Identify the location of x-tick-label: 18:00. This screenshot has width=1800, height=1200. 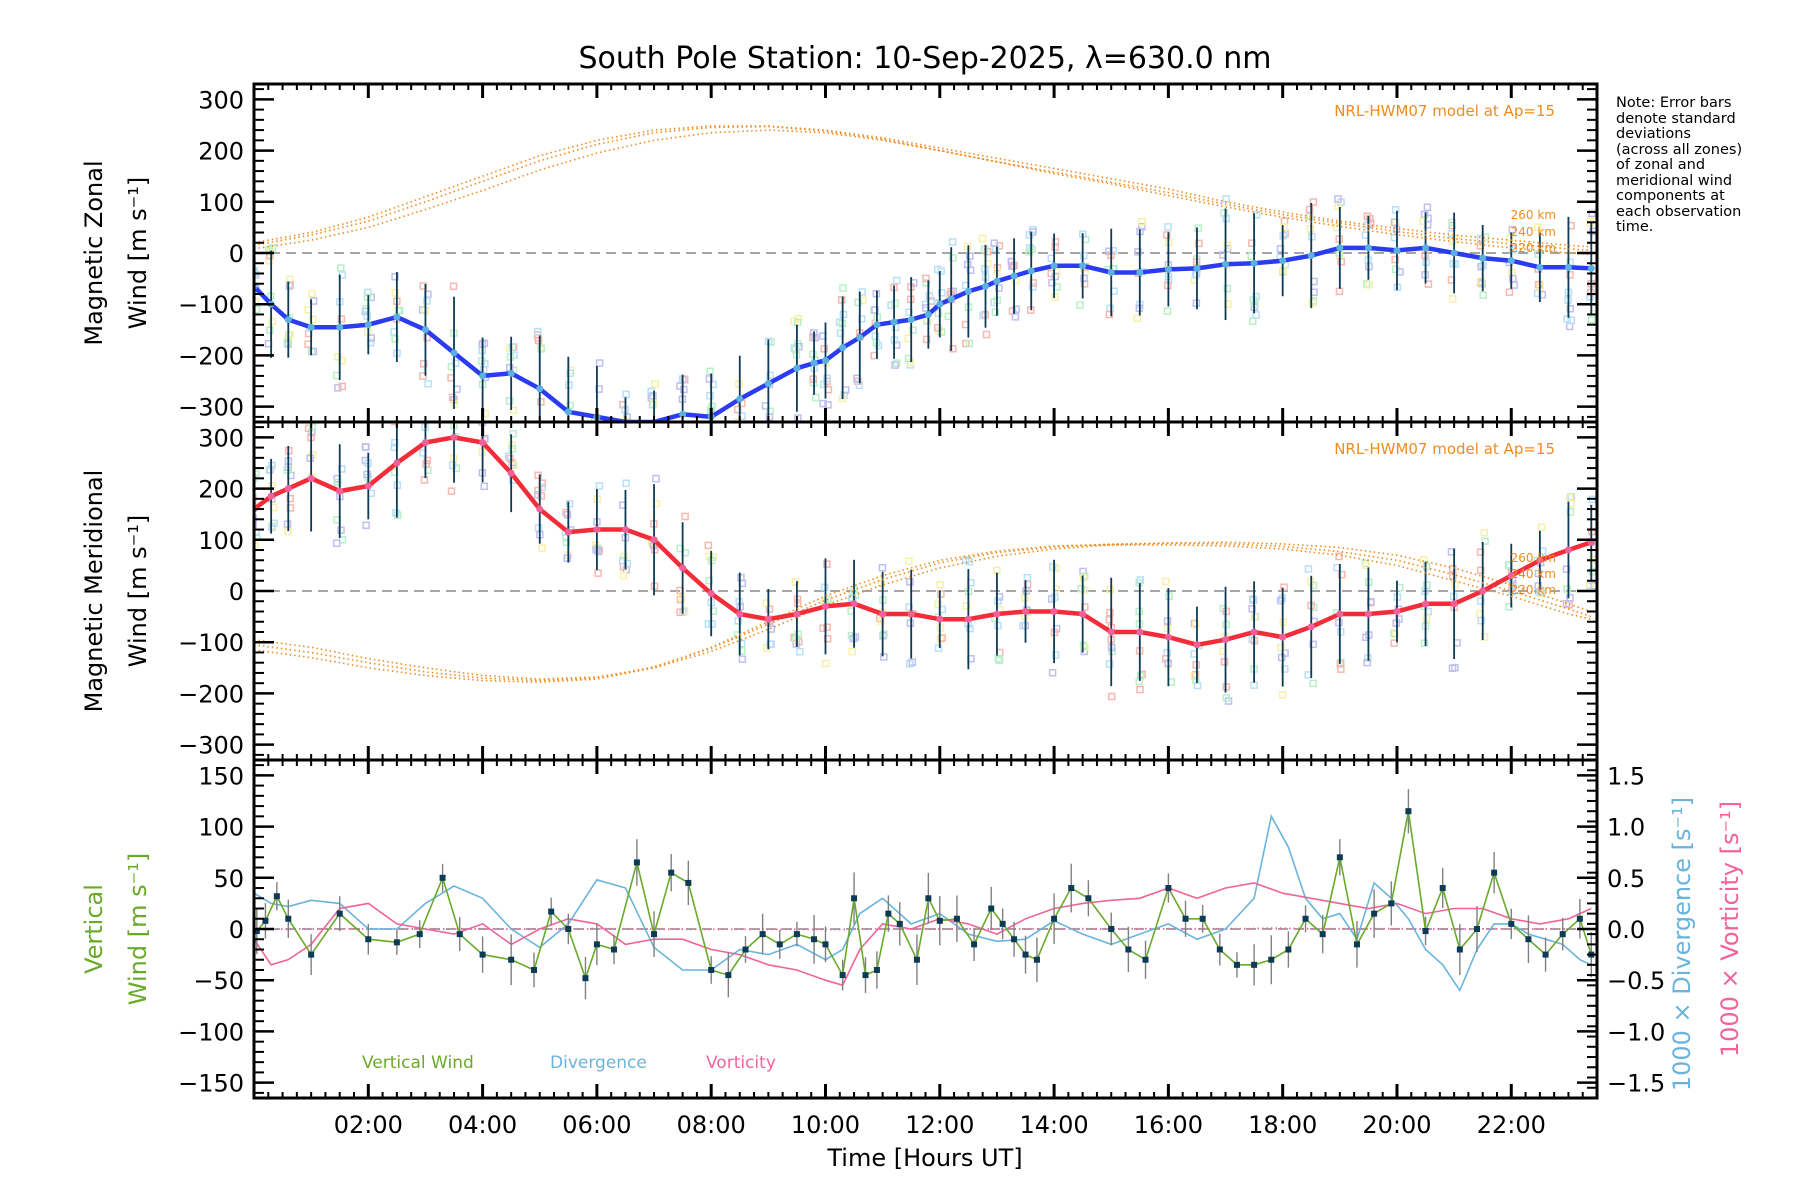
(1282, 1125).